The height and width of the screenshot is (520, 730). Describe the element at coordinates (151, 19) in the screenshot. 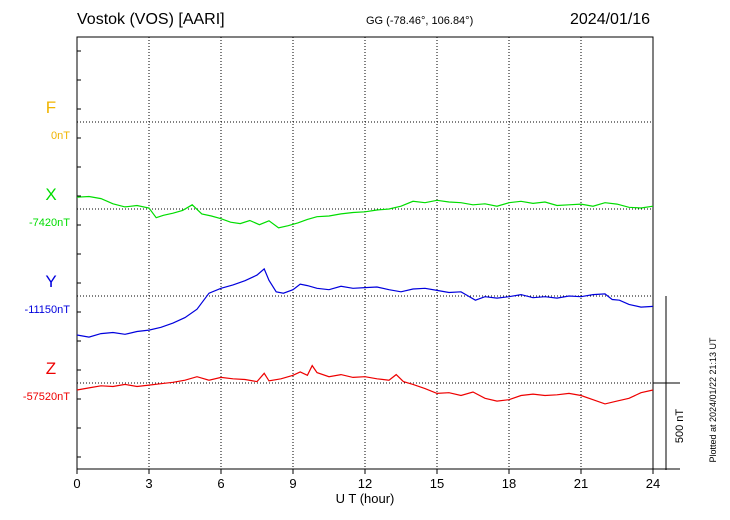

I see `station-title: Vostok (VOS) [AARI]` at that location.